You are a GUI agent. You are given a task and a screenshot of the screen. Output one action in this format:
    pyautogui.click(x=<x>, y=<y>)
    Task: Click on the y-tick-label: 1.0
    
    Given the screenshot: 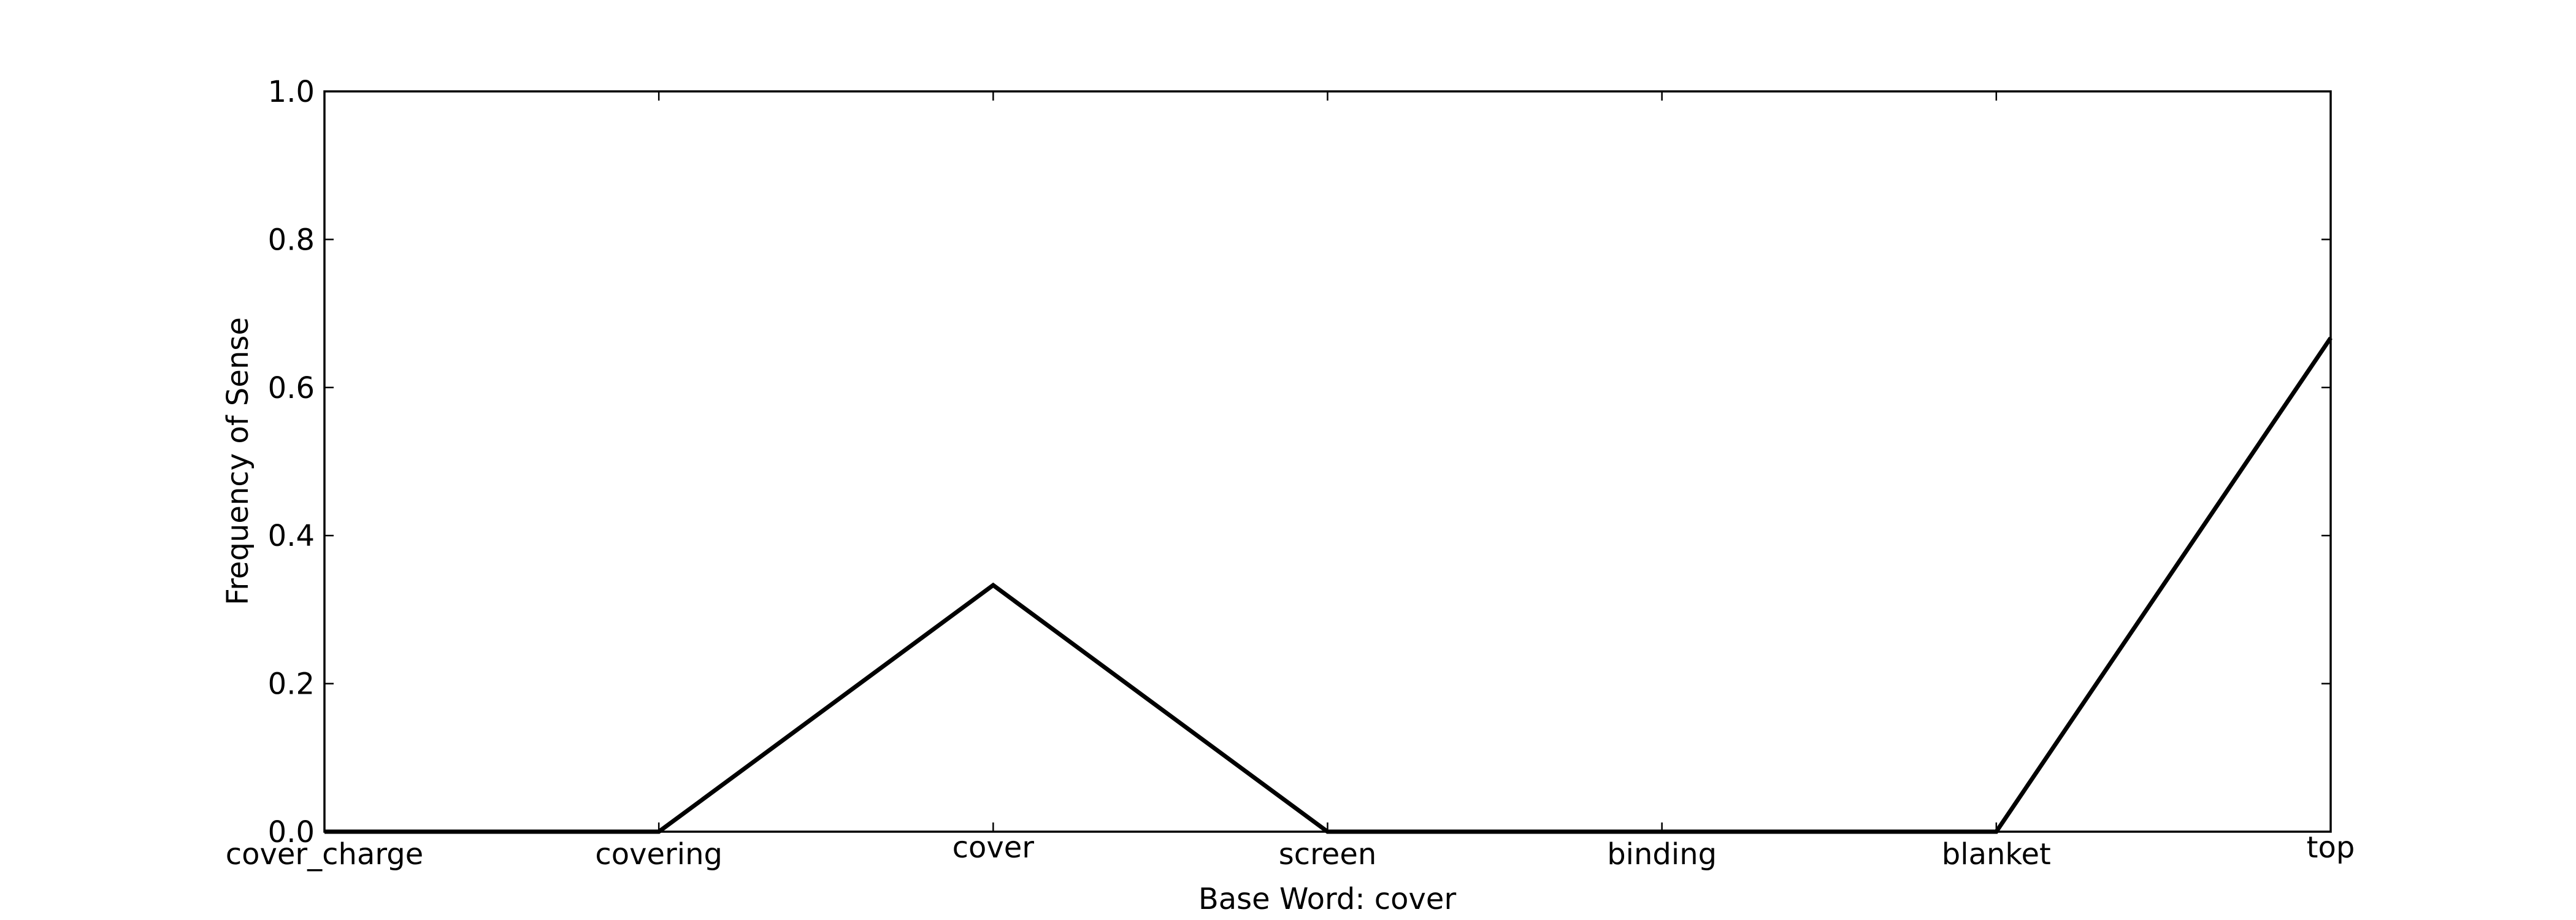 What is the action you would take?
    pyautogui.click(x=291, y=92)
    